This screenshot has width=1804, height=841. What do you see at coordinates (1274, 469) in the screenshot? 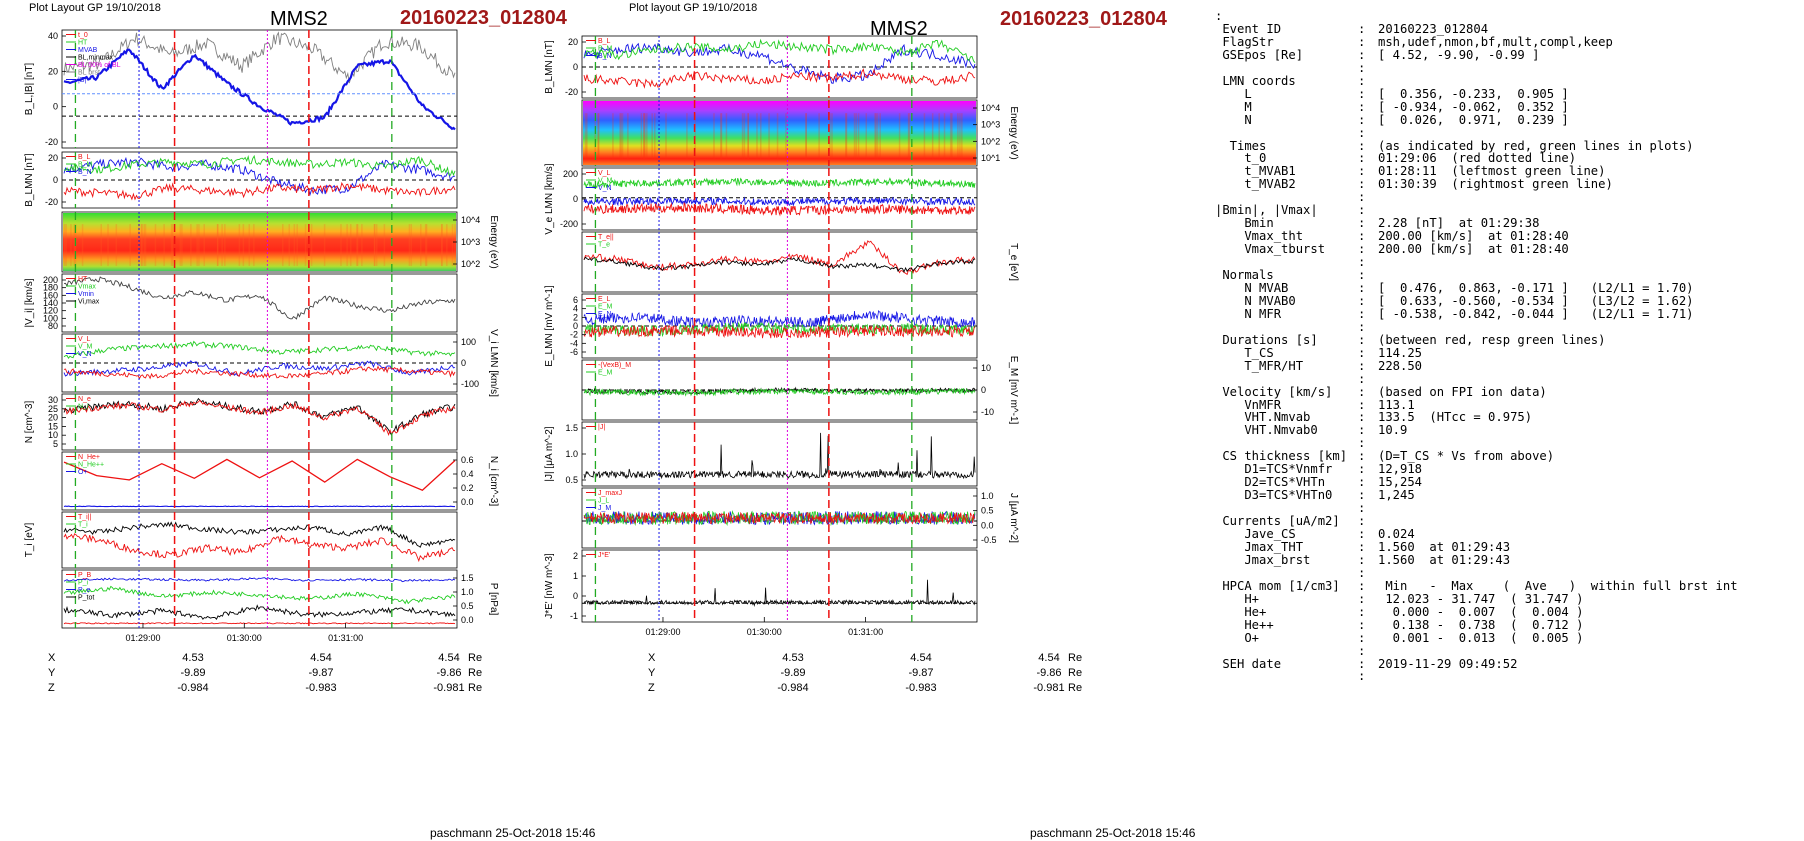
I see `summary-key: D1=TCS*Vnmfr` at bounding box center [1274, 469].